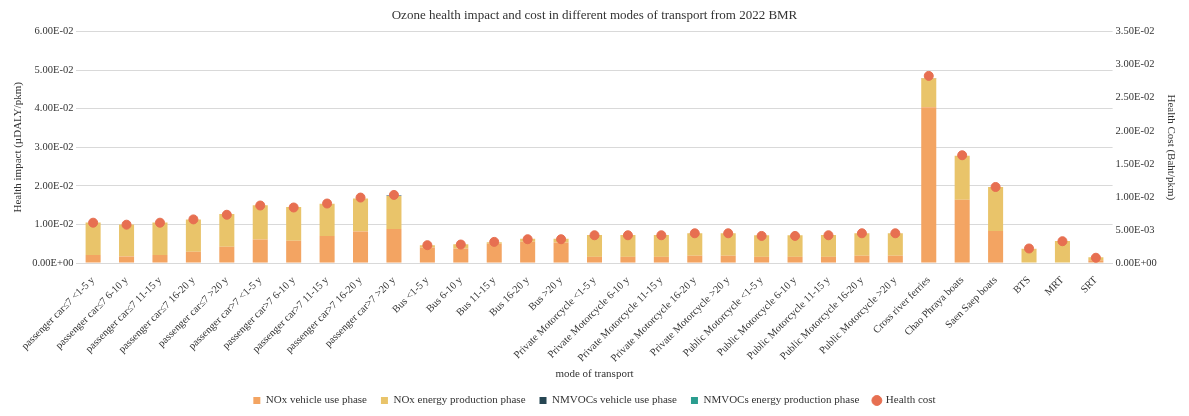 The height and width of the screenshot is (416, 1189). Describe the element at coordinates (54, 108) in the screenshot. I see `y-tick-label: 4.00E-02` at that location.